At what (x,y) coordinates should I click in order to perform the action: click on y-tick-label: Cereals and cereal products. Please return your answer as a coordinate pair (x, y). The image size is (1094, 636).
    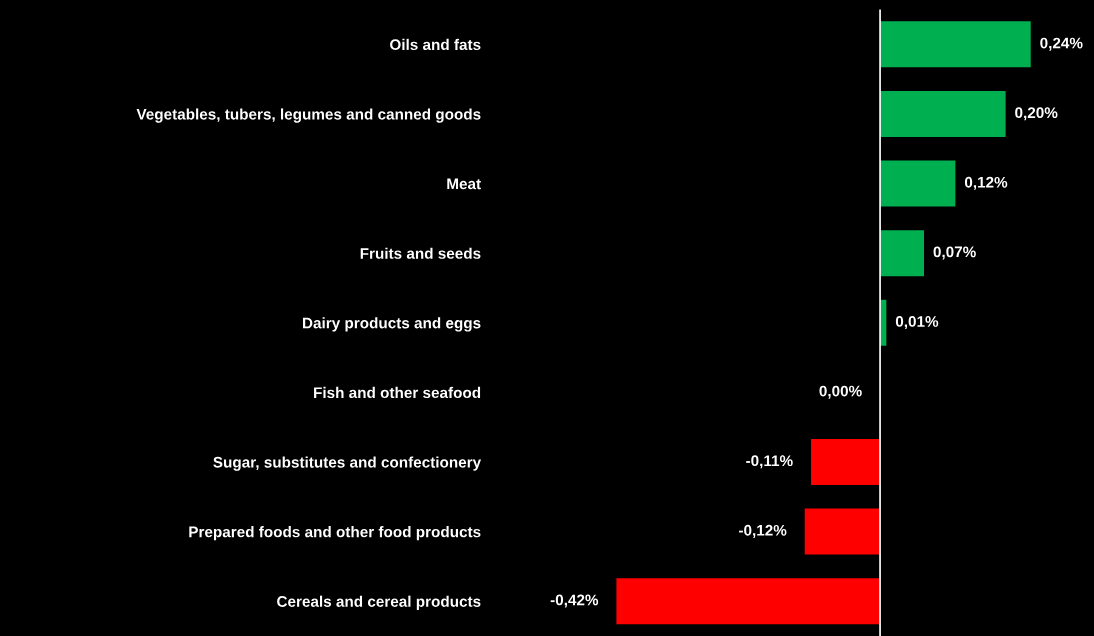
    Looking at the image, I should click on (379, 602).